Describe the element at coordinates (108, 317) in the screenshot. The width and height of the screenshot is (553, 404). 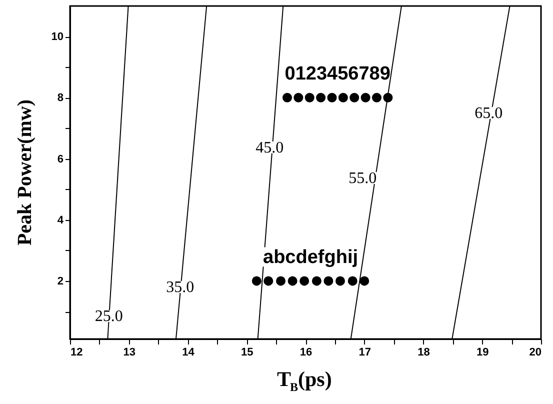
I see `annotation: 25.0` at that location.